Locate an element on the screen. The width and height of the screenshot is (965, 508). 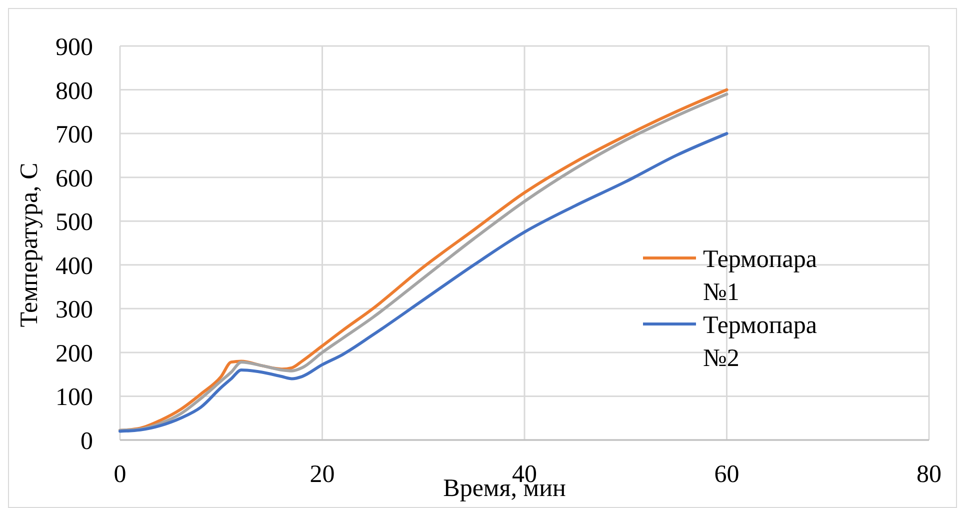
y-tick-label: 300 is located at coordinates (74, 310).